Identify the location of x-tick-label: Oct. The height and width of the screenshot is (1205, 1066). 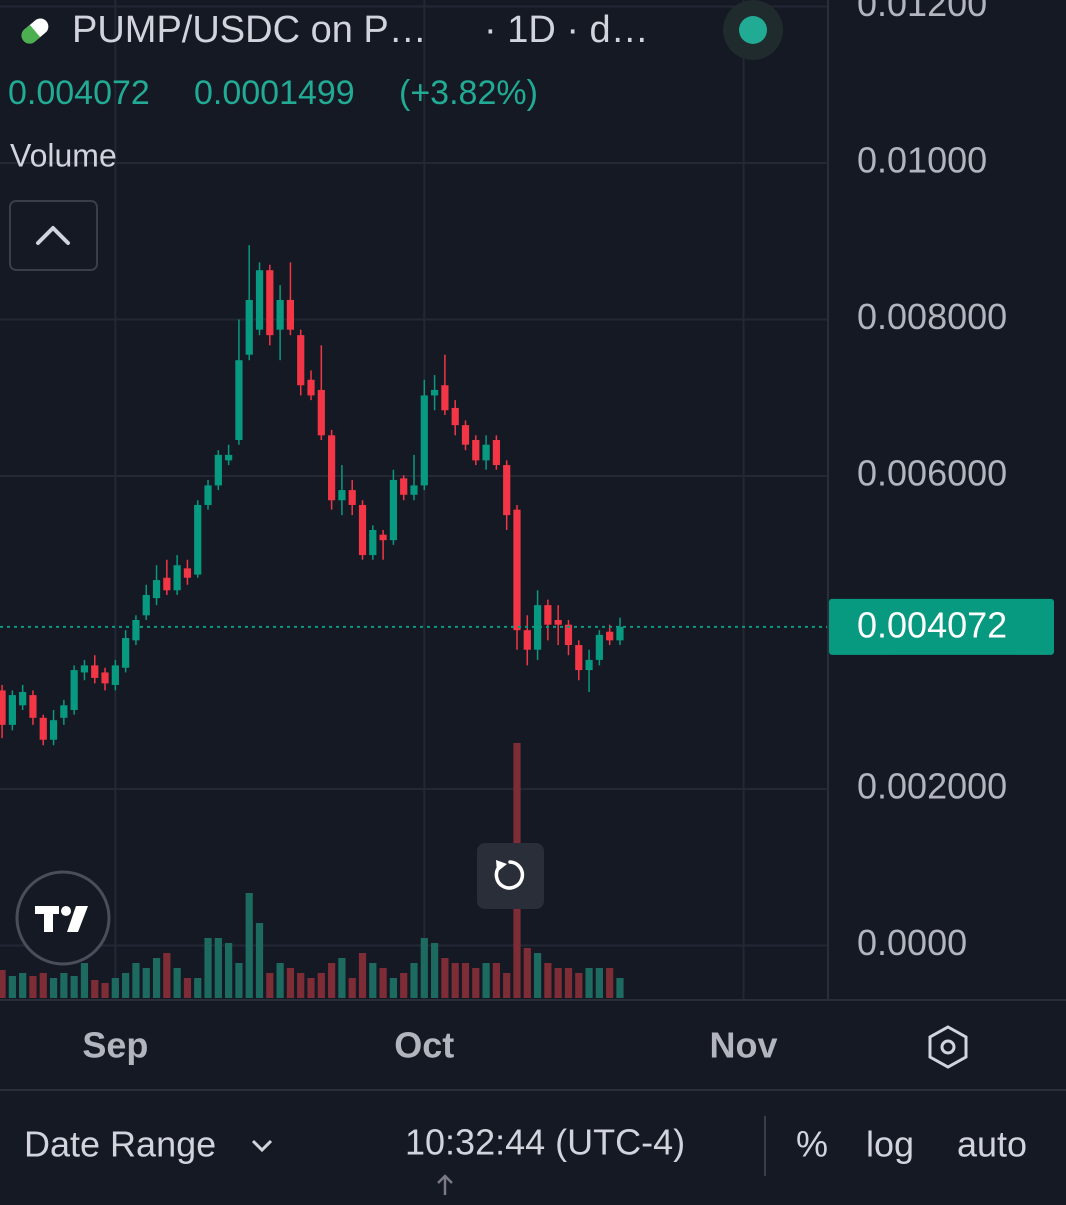
(424, 1045).